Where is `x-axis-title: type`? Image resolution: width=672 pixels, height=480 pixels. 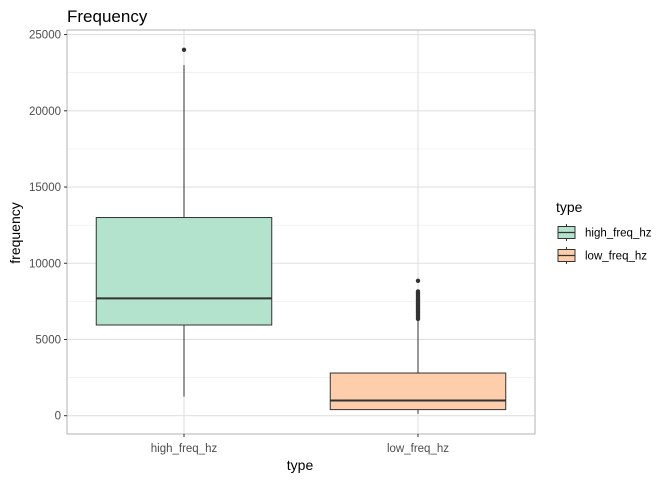
x-axis-title: type is located at coordinates (300, 465).